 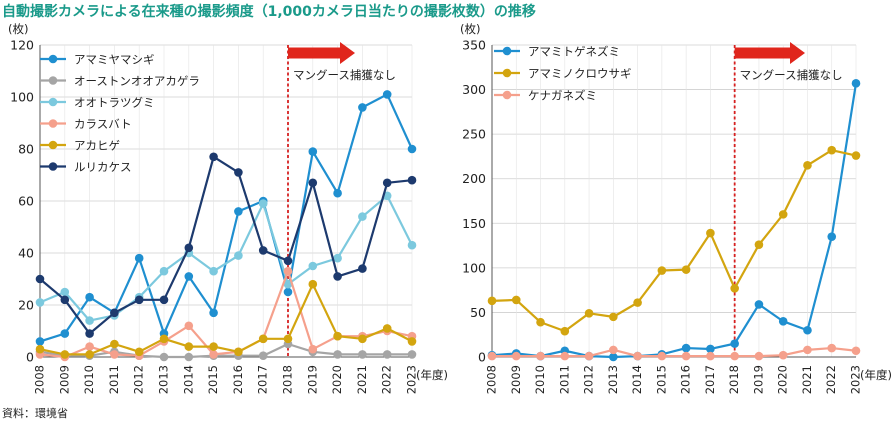 I want to click on figure-title: 自動撮影カメラによる在来種の撮影頻度（1,000カメラ日当たりの撮影枚数）の推移, so click(x=269, y=12).